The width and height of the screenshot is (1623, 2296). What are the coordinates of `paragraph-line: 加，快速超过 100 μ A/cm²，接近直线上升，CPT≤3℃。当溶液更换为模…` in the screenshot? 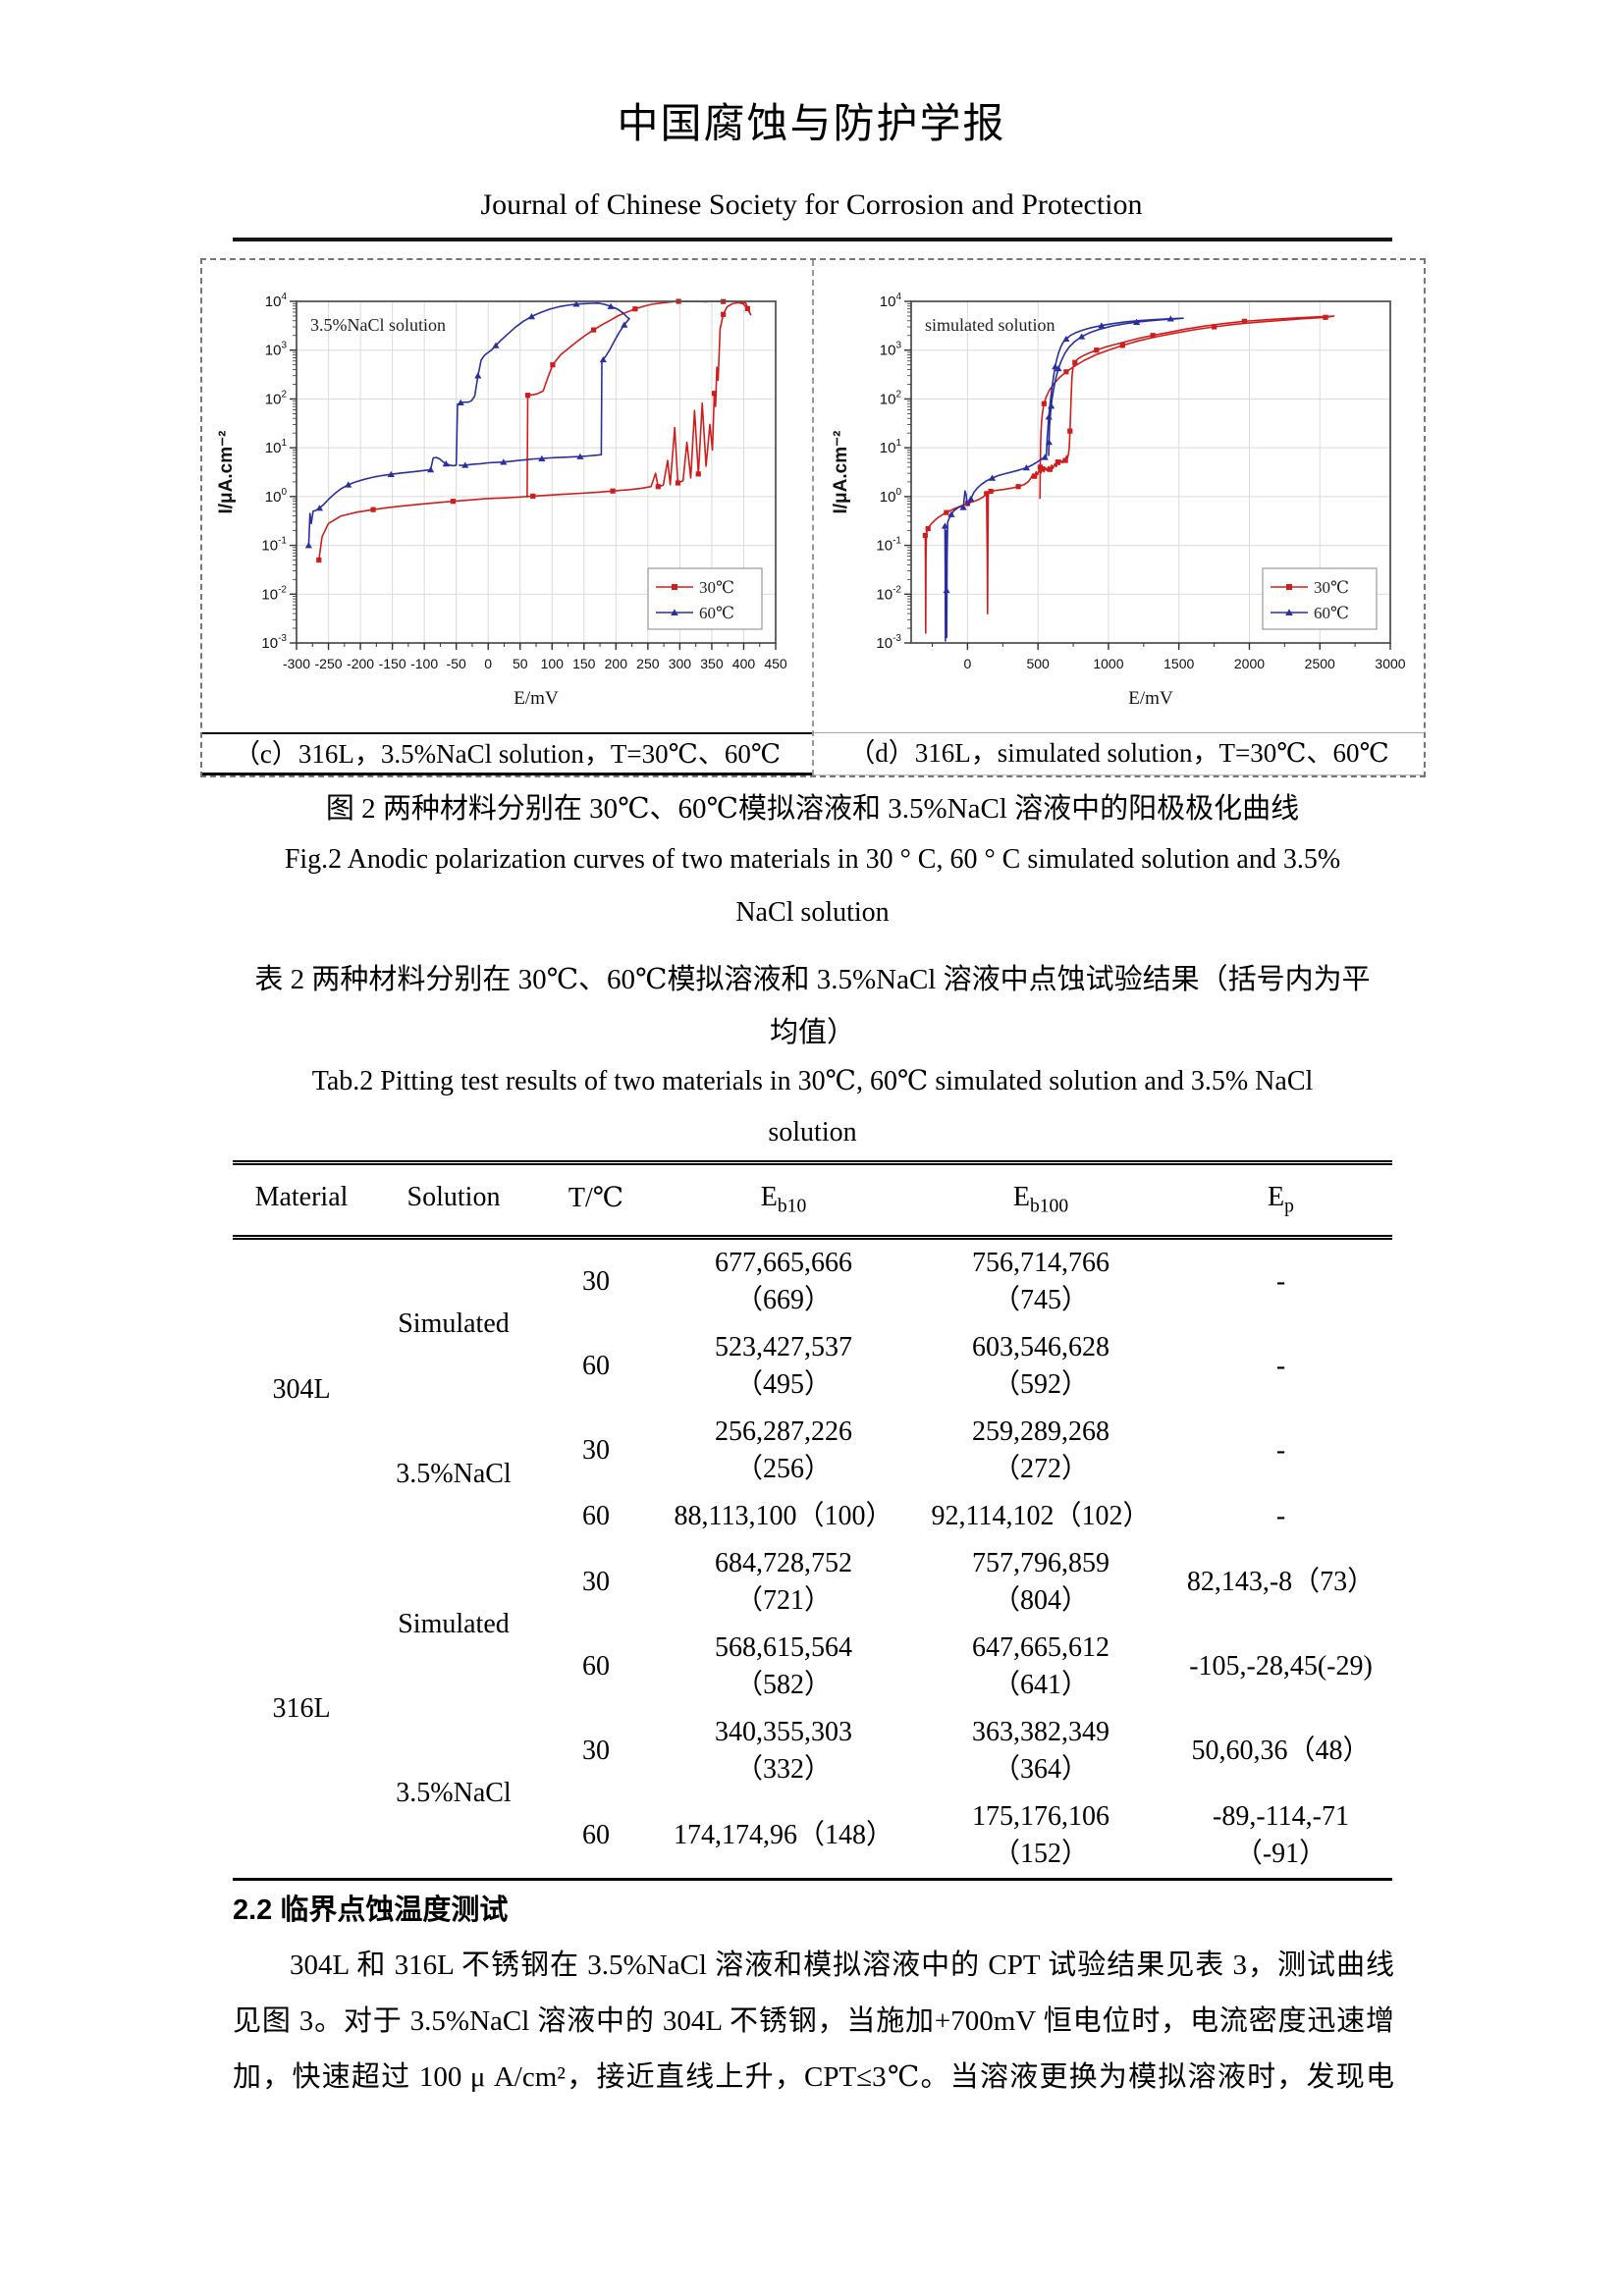 It's located at (813, 2077).